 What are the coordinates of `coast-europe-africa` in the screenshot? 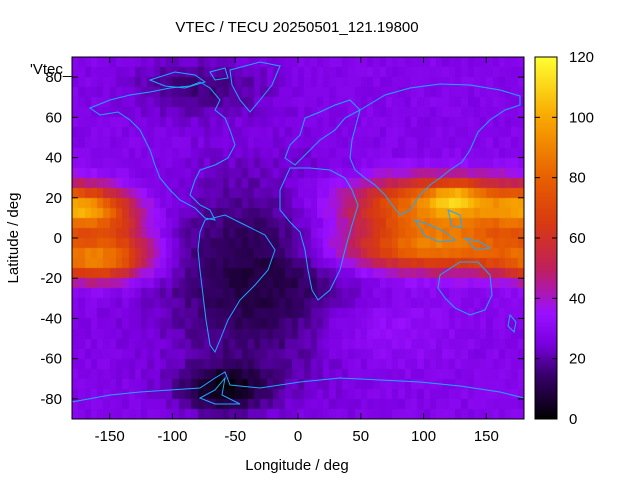 It's located at (320, 200).